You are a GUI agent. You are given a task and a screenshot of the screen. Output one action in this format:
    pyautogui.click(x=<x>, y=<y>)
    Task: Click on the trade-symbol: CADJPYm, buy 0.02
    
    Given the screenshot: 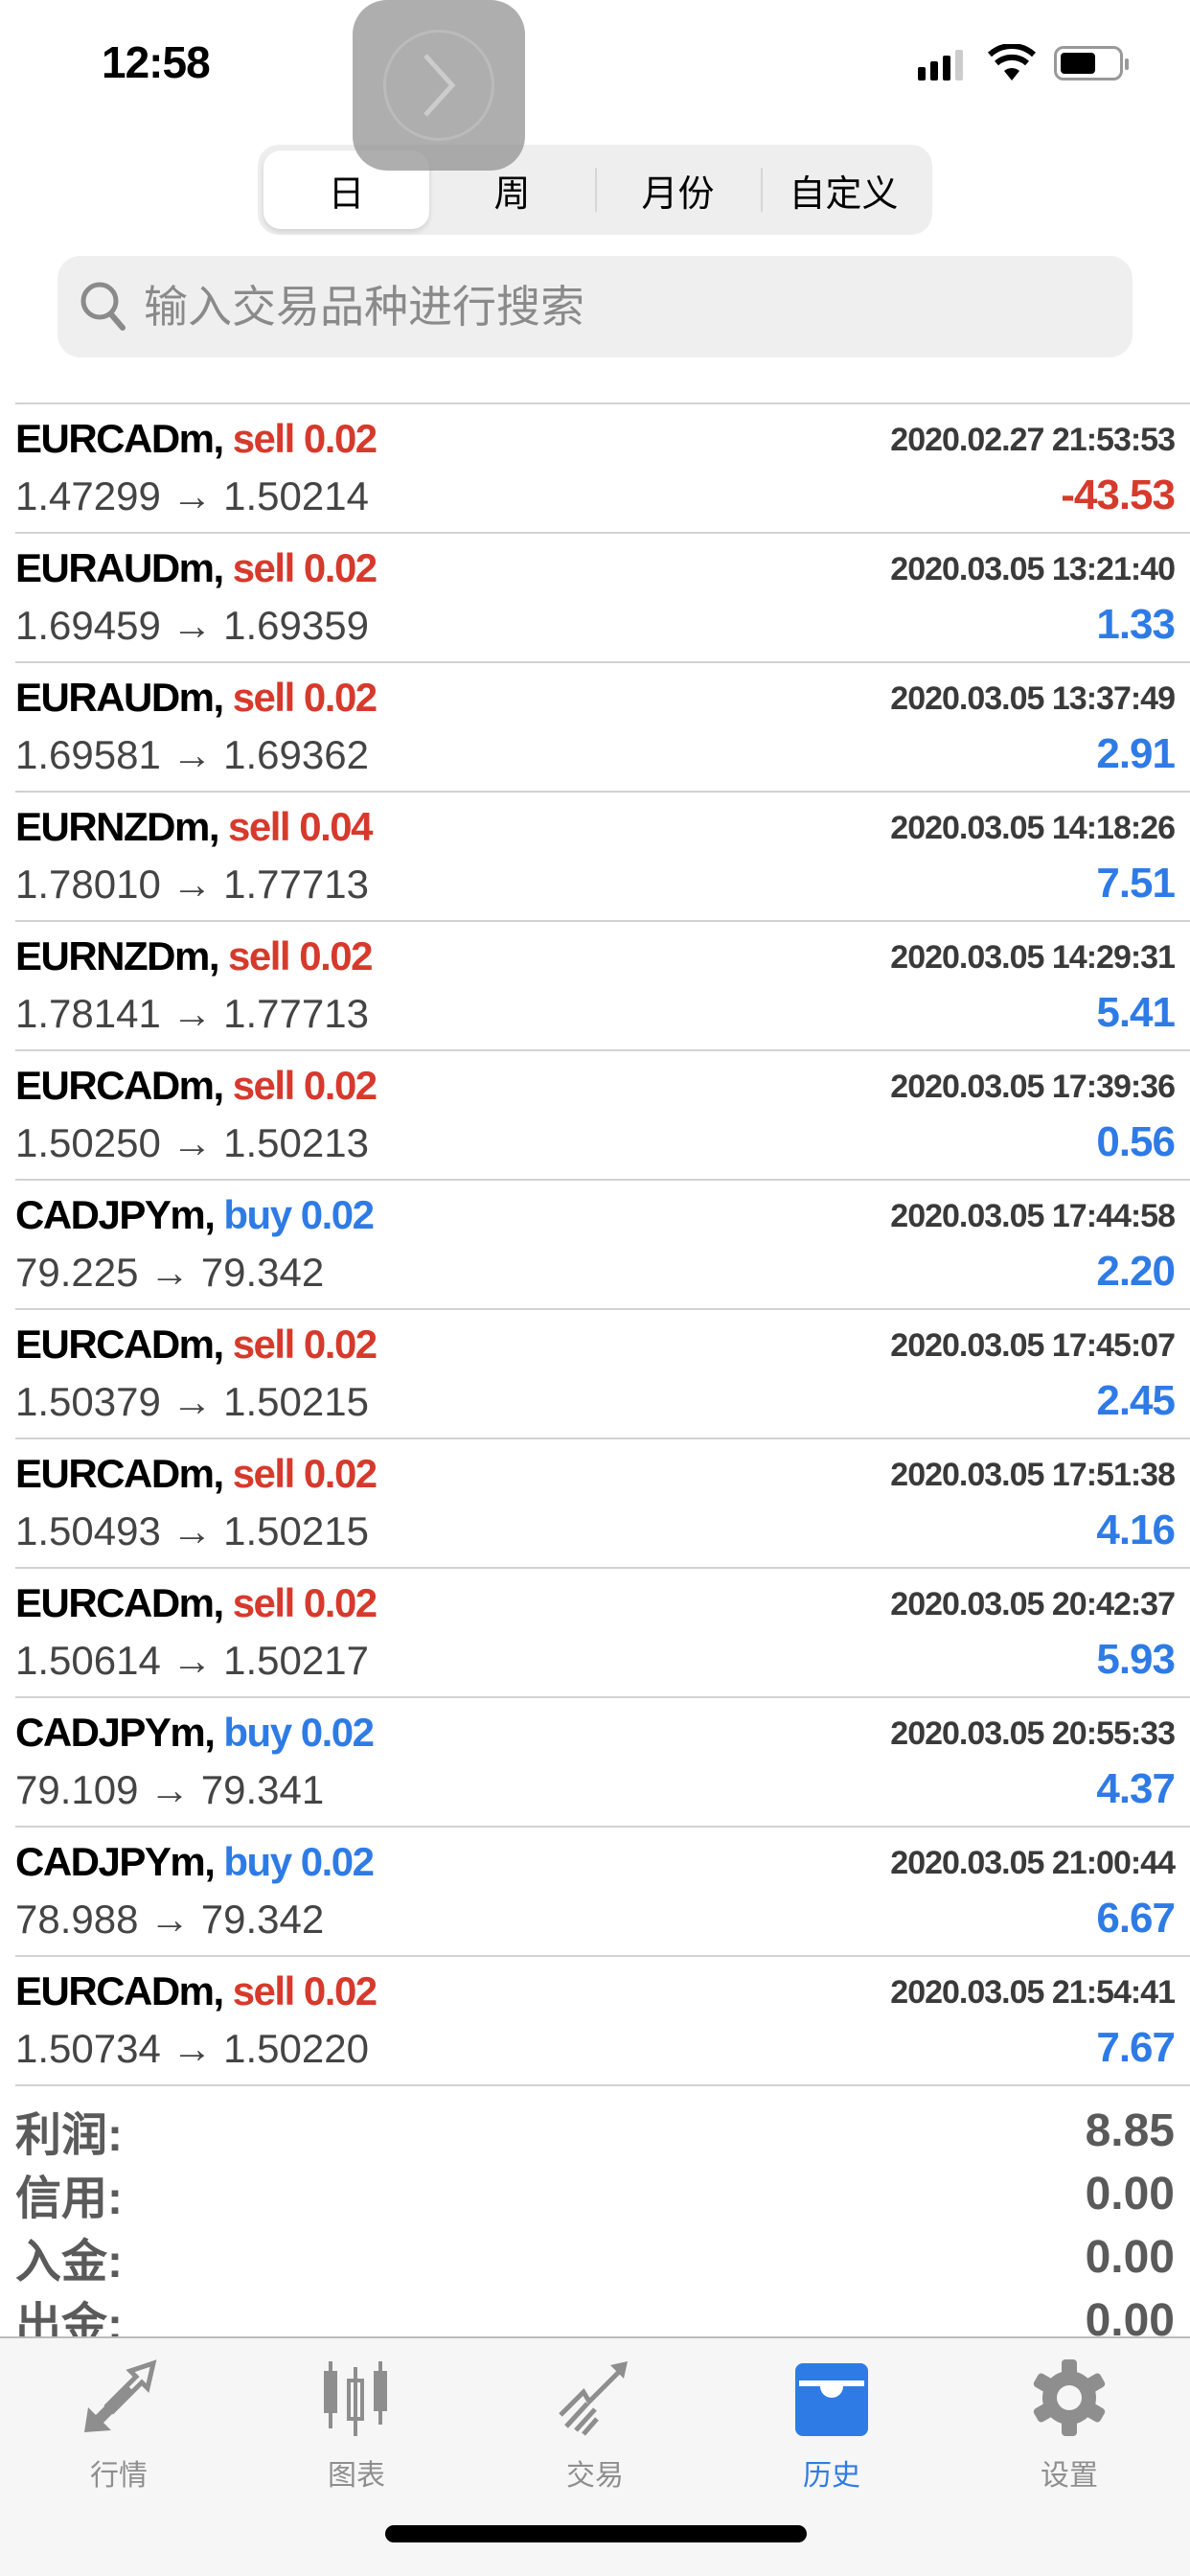 What is the action you would take?
    pyautogui.click(x=195, y=1733)
    